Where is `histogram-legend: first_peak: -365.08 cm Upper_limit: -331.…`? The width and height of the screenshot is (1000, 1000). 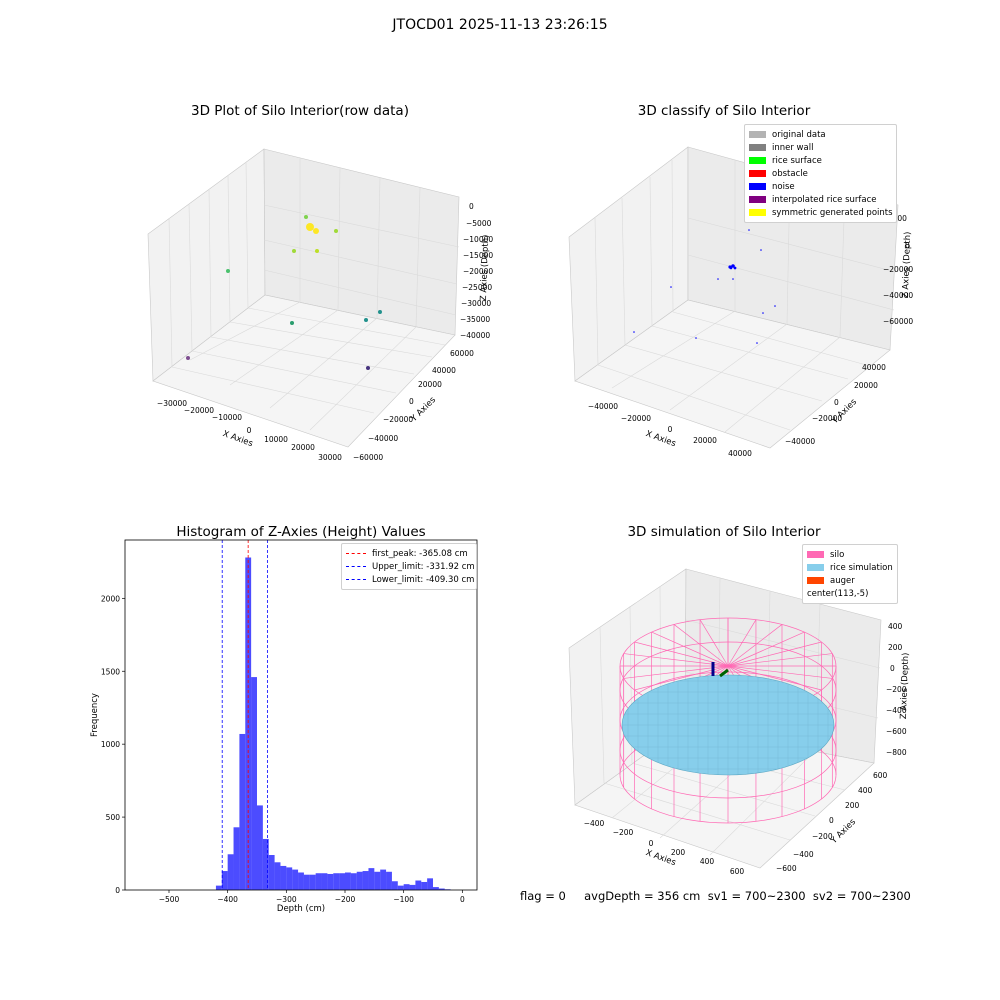 histogram-legend: first_peak: -365.08 cm Upper_limit: -331.… is located at coordinates (409, 566).